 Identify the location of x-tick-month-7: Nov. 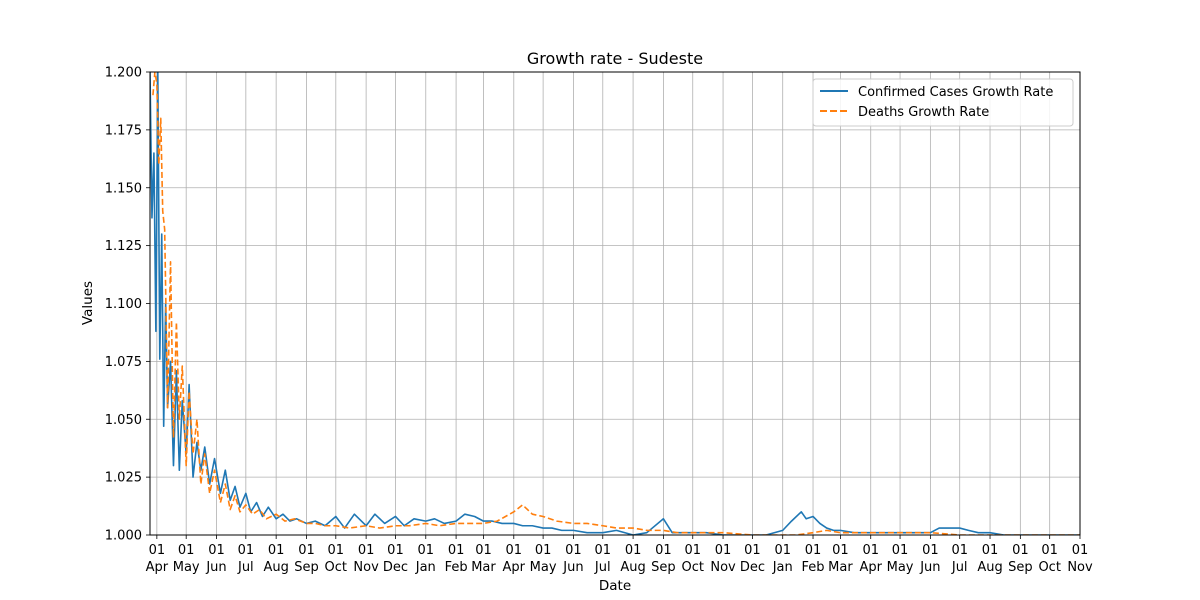
(366, 567).